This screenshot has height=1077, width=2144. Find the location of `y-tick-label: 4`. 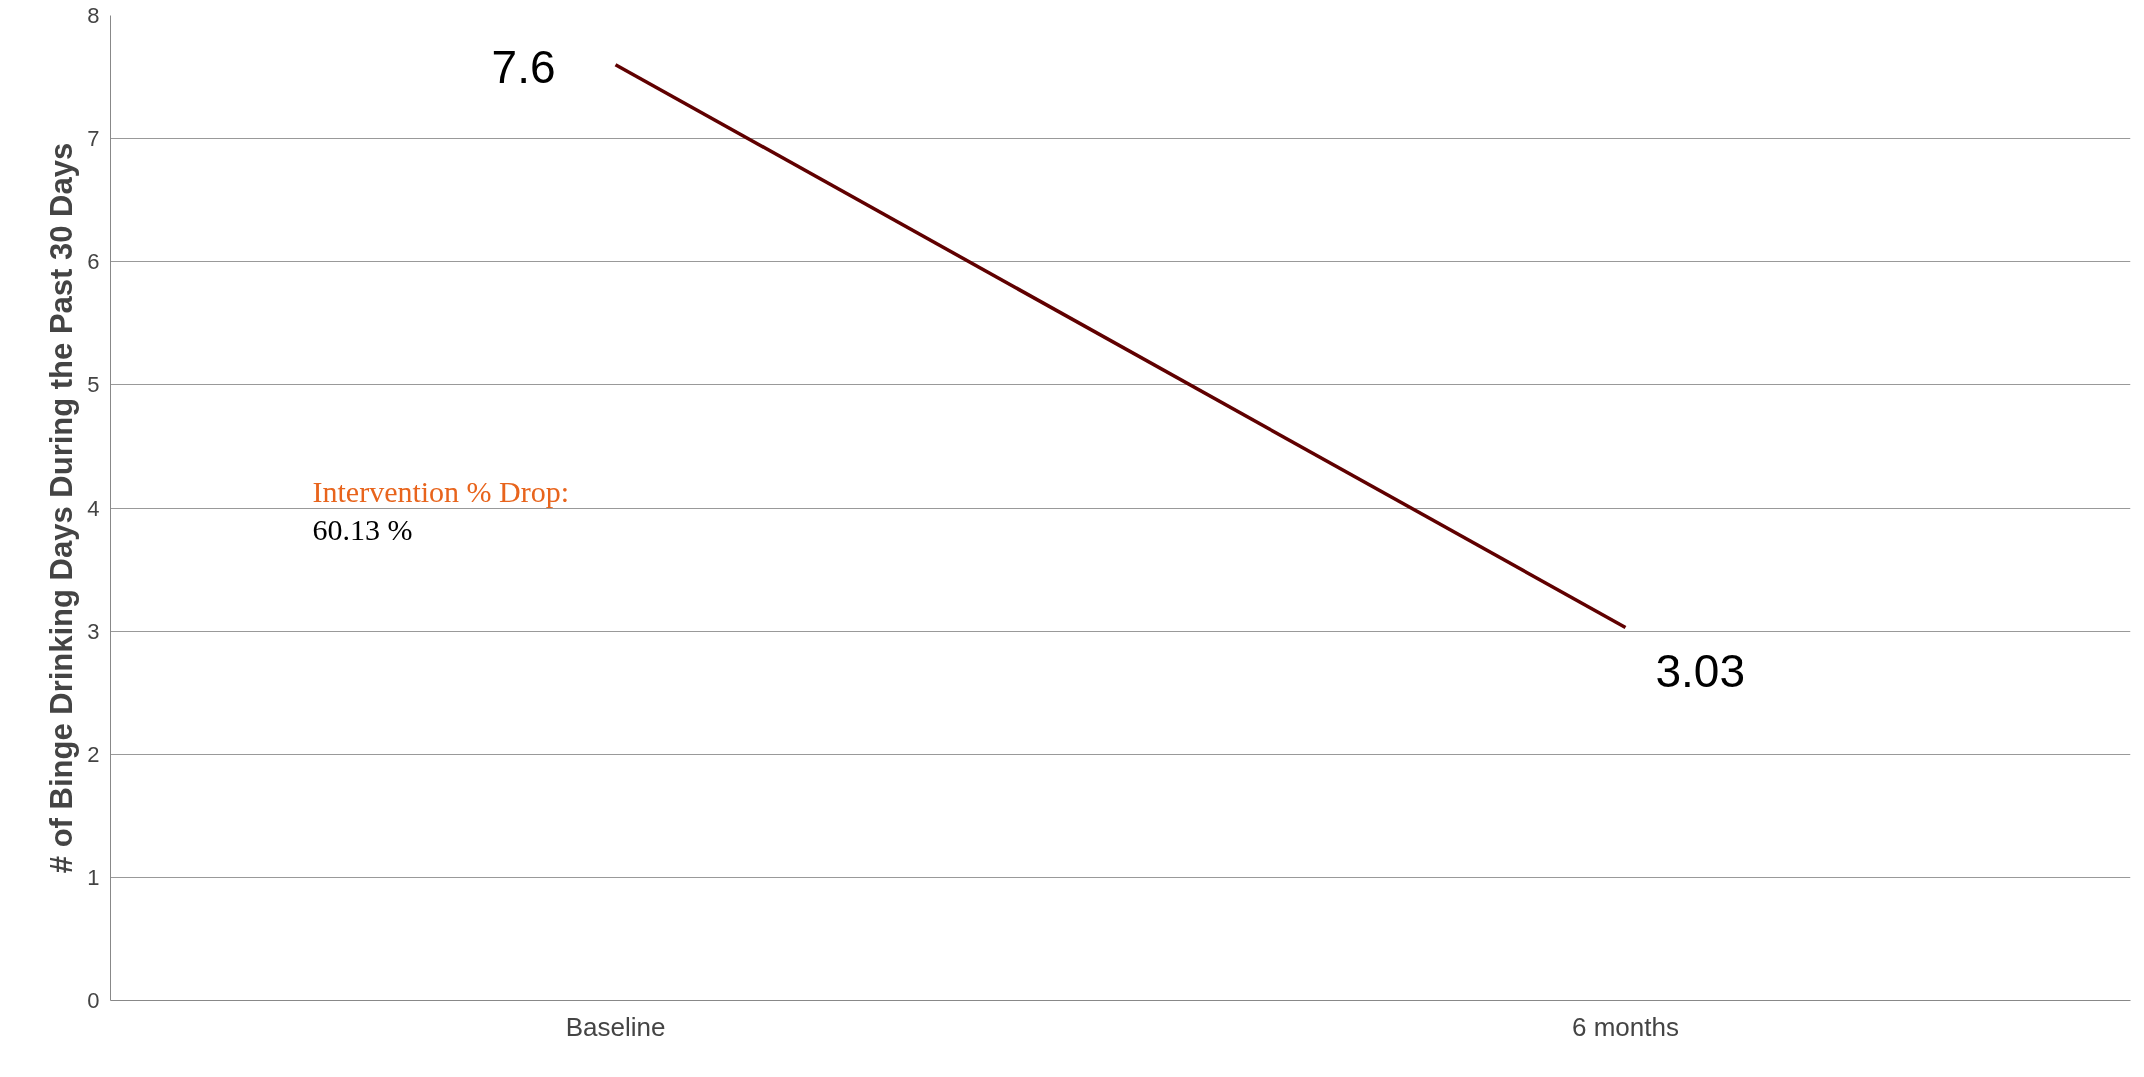

y-tick-label: 4 is located at coordinates (93, 508).